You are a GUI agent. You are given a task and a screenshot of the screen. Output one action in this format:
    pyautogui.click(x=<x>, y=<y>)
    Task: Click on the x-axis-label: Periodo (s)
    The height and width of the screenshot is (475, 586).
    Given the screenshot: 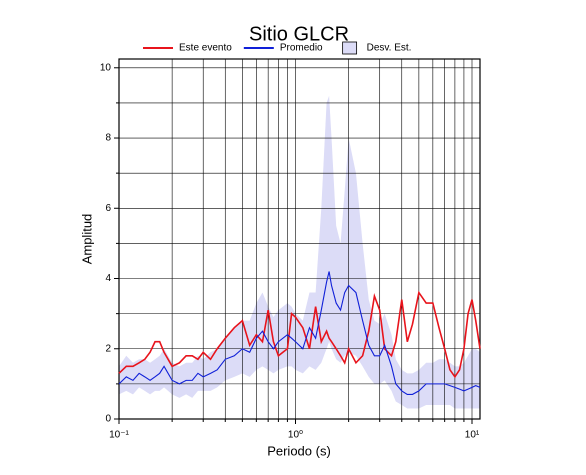 What is the action you would take?
    pyautogui.click(x=299, y=450)
    